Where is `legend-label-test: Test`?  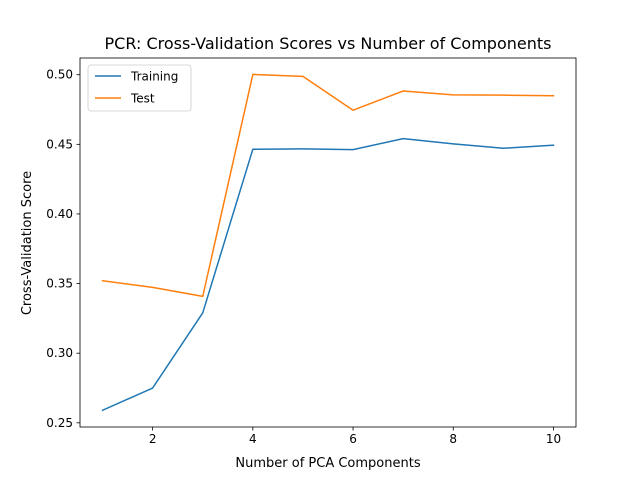 legend-label-test: Test is located at coordinates (142, 99).